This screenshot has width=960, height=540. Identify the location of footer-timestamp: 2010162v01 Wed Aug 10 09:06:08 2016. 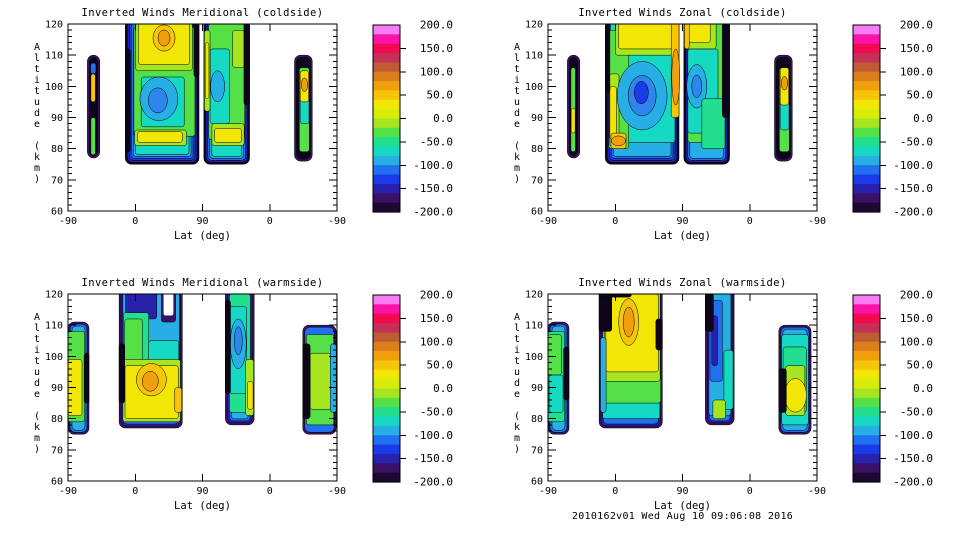
(682, 516).